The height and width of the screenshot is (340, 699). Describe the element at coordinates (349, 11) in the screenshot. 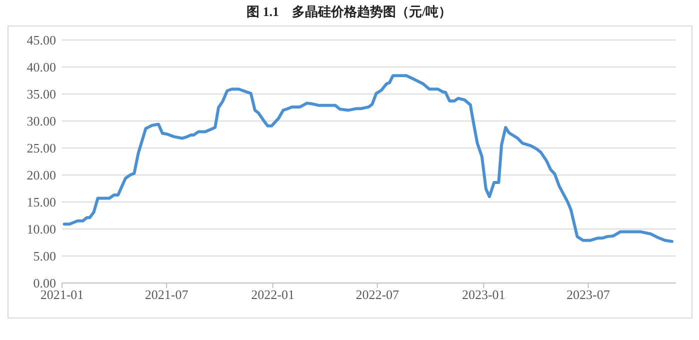

I see `title: 图 1.1 多晶硅价格趋势图（元/吨）` at that location.